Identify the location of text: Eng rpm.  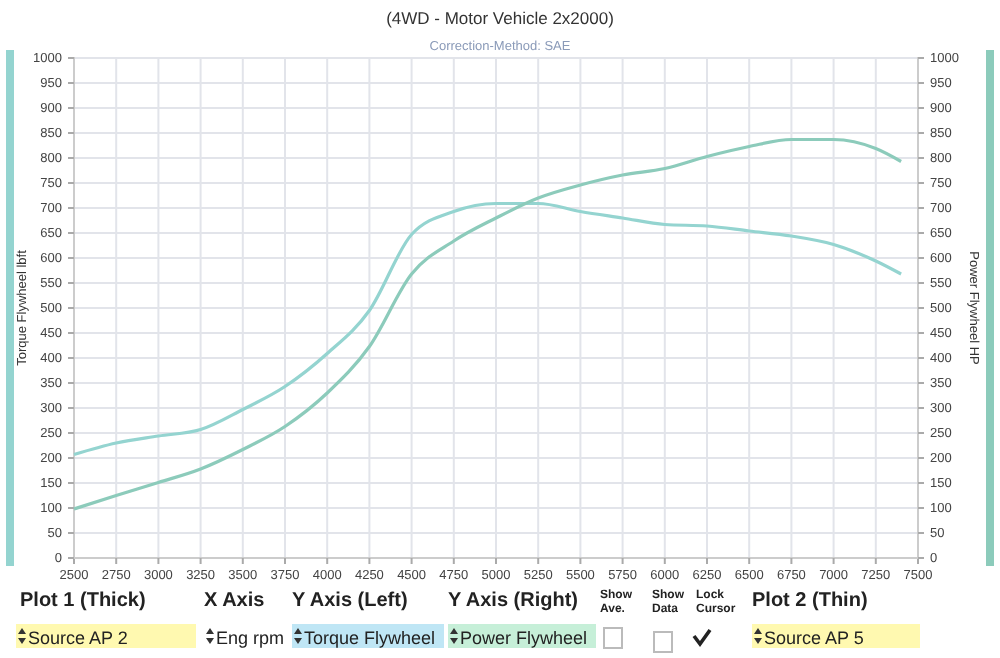
(250, 638).